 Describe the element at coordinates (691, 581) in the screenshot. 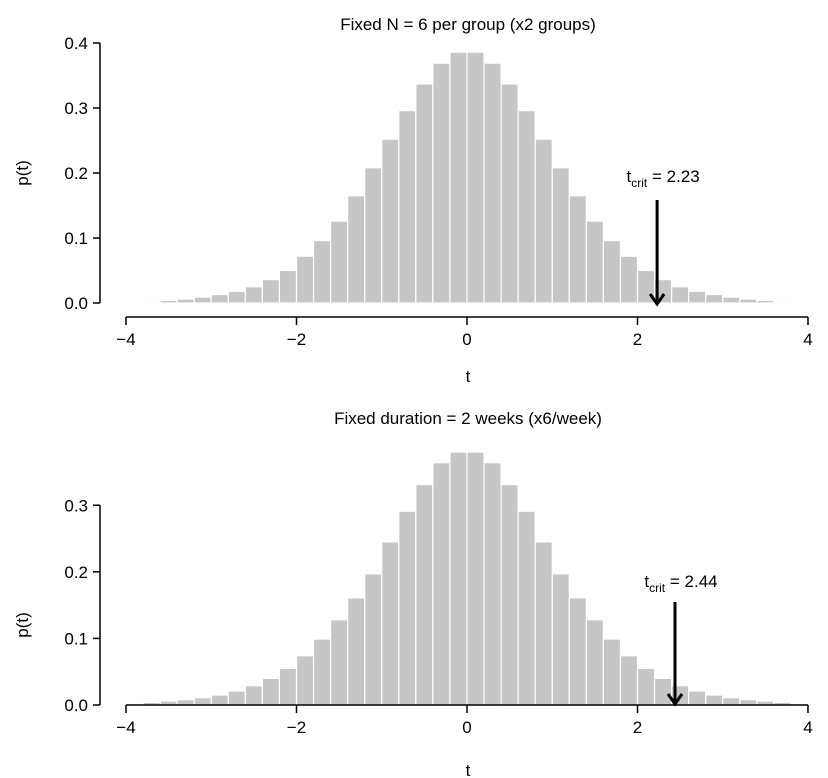

I see `t-crit-value: = 2.44` at that location.